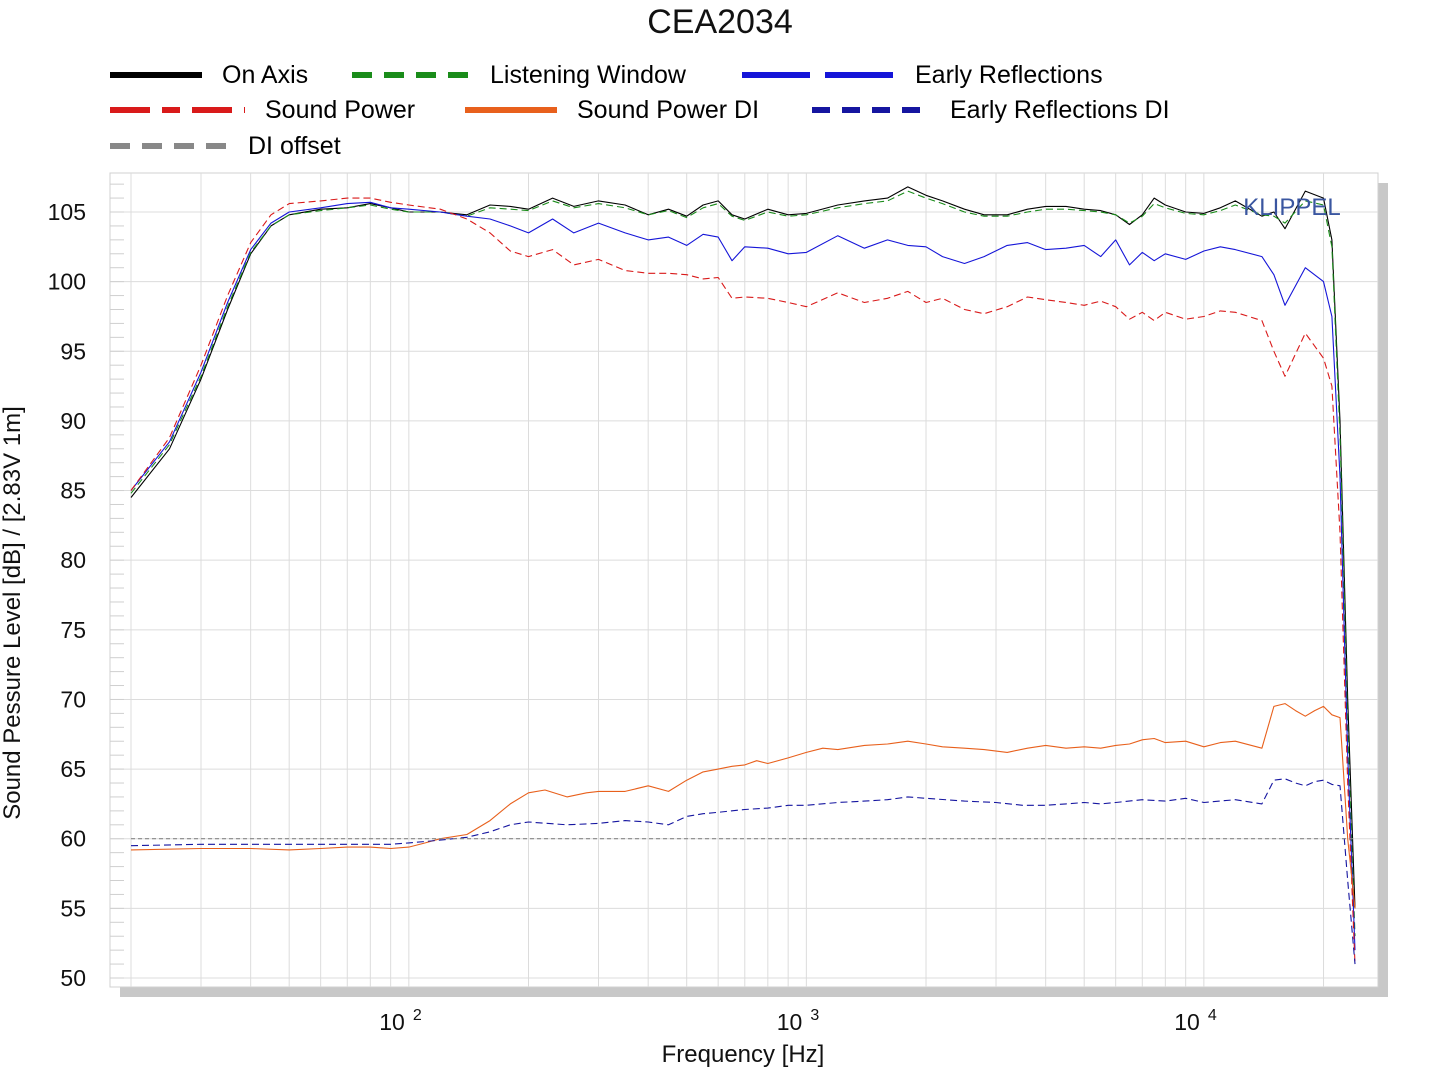 The width and height of the screenshot is (1440, 1080). I want to click on series-line-early-reflections-di, so click(743, 871).